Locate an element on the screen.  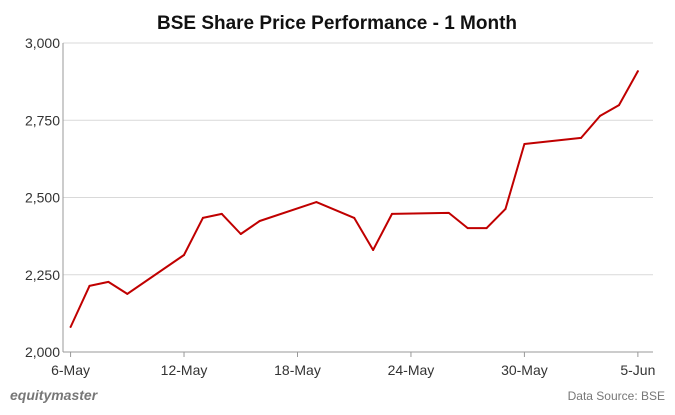
x-tick-label: 24-May is located at coordinates (411, 370).